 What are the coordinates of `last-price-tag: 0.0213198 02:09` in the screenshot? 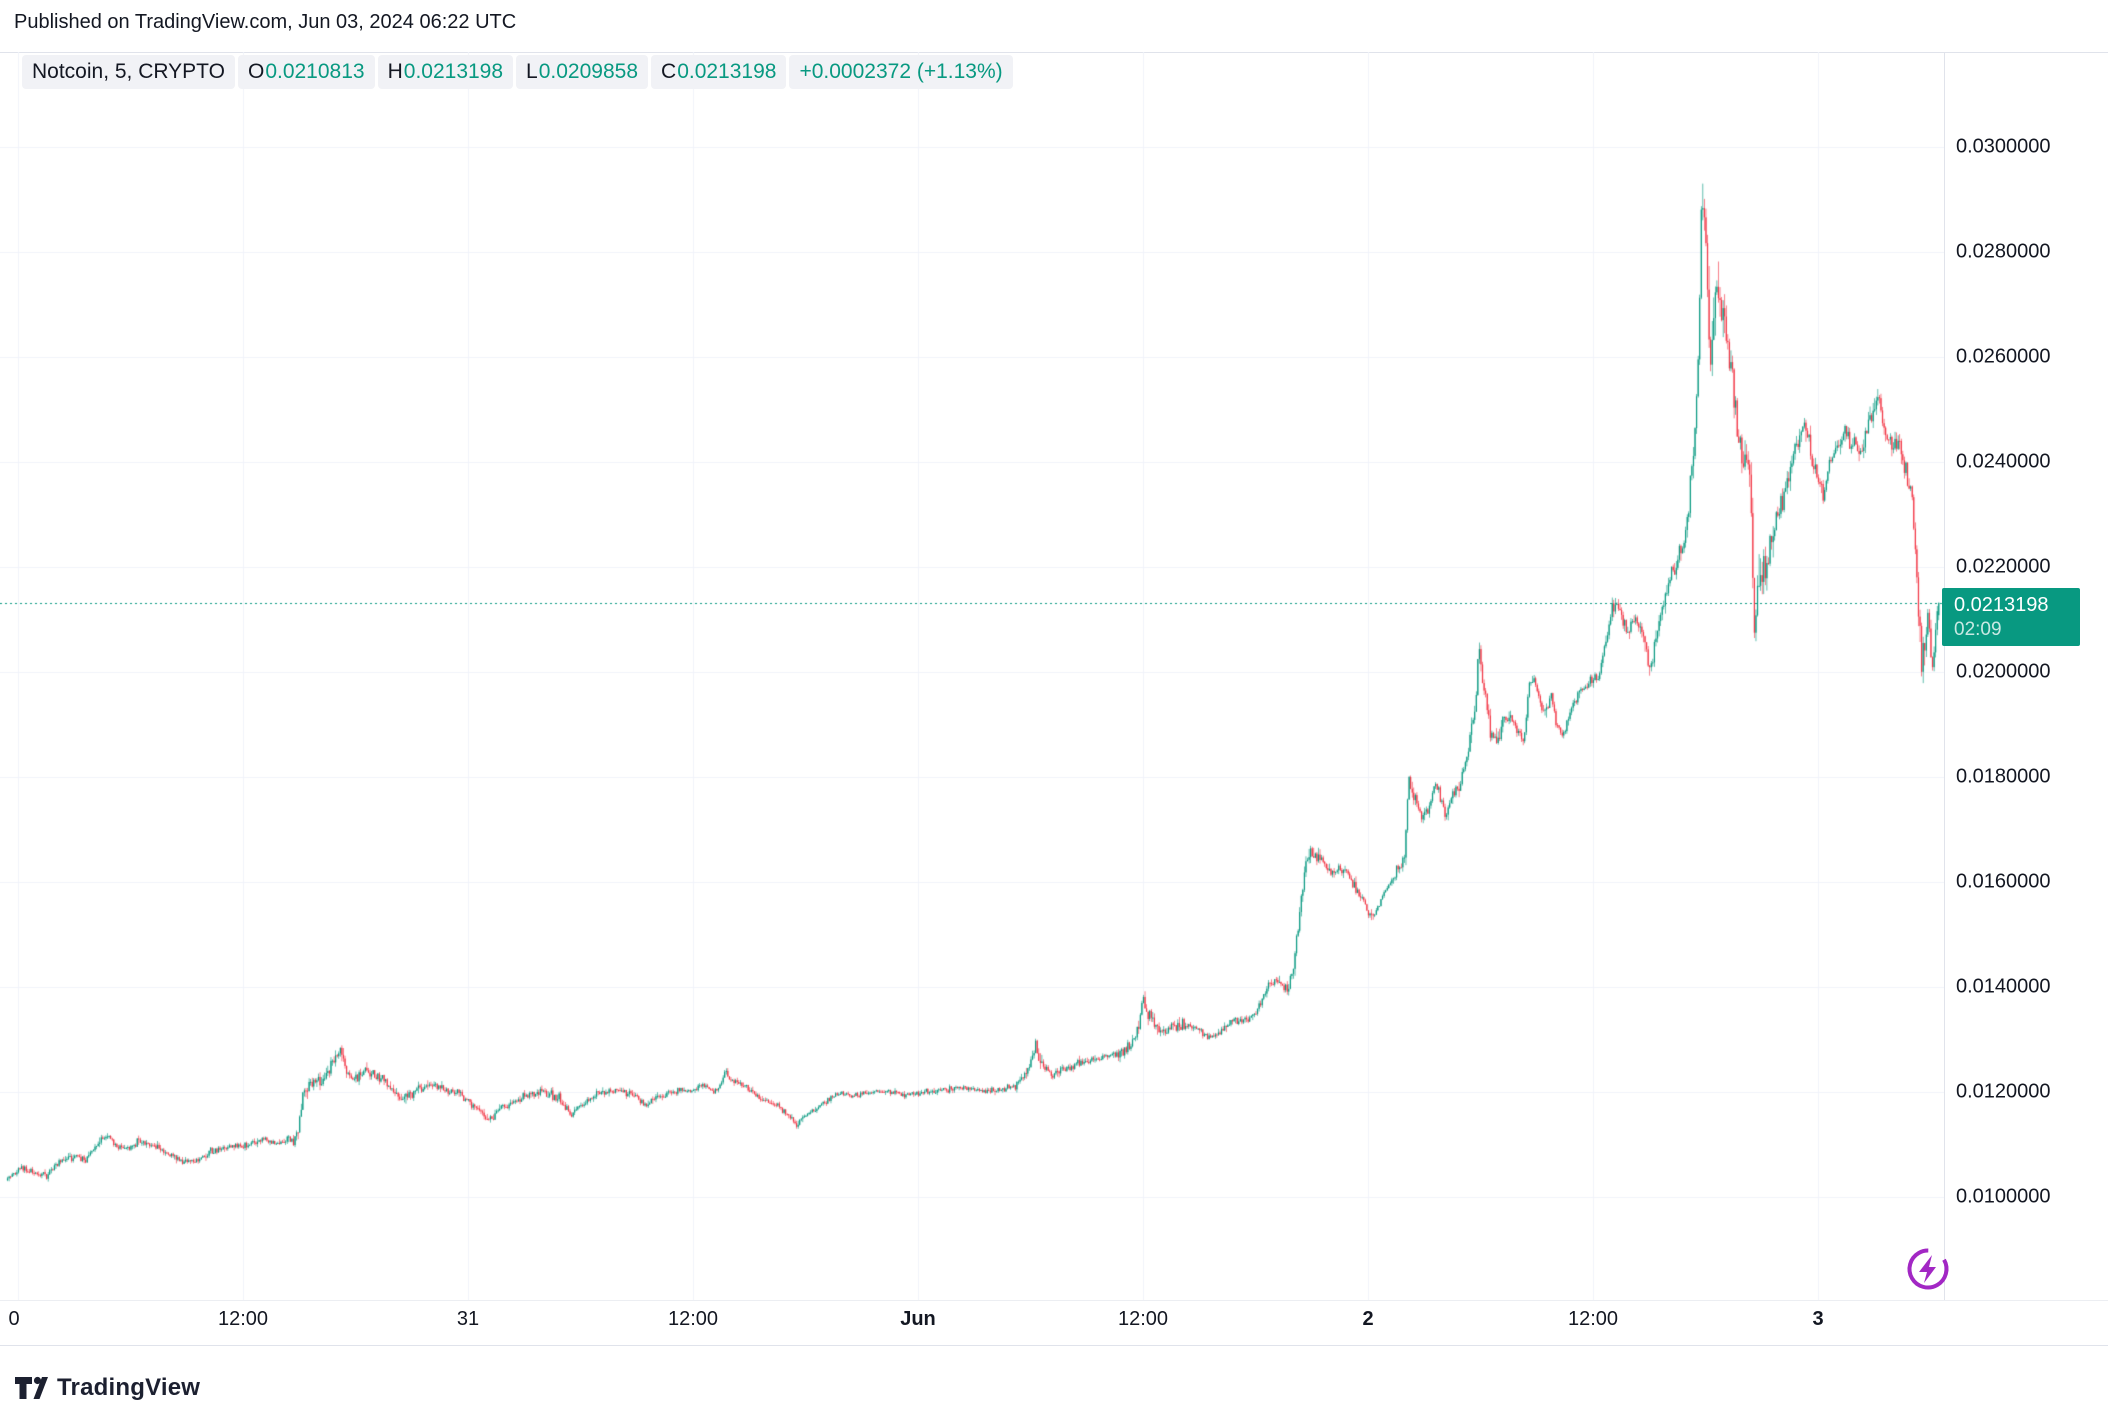 It's located at (2011, 616).